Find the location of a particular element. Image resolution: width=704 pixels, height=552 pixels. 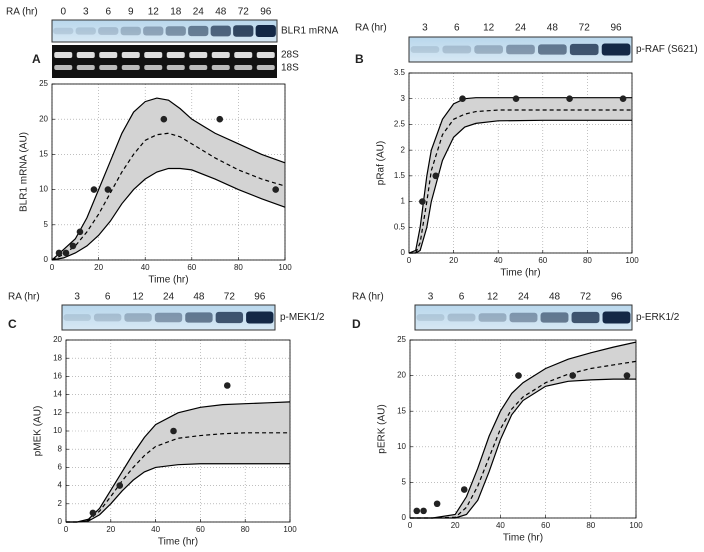

upper-bound-line is located at coordinates (168, 179).